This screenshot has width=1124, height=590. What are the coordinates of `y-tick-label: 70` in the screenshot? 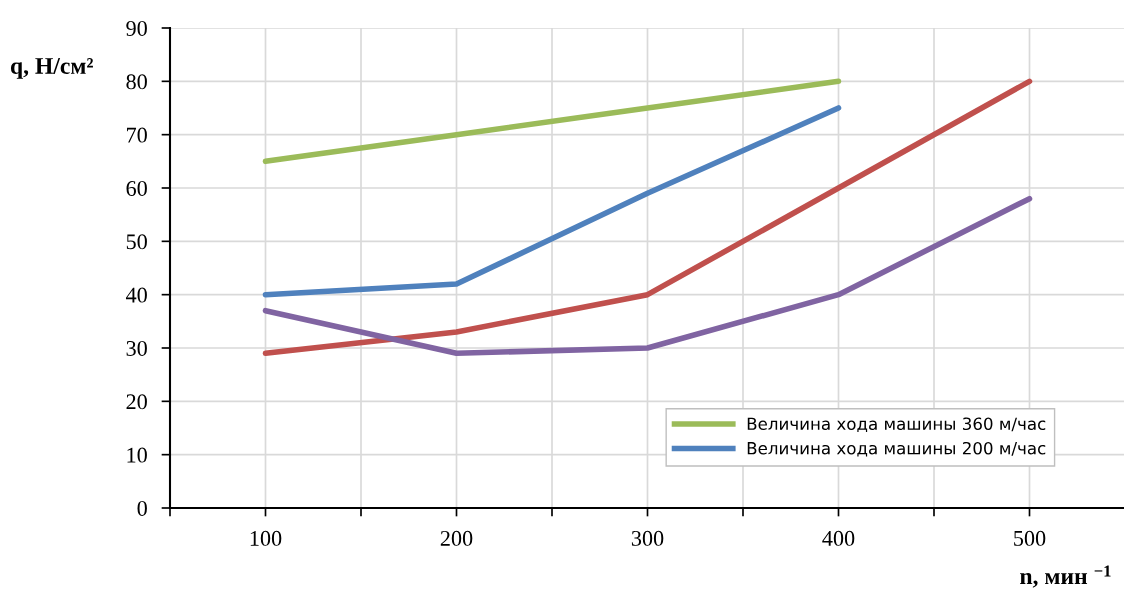 It's located at (137, 135).